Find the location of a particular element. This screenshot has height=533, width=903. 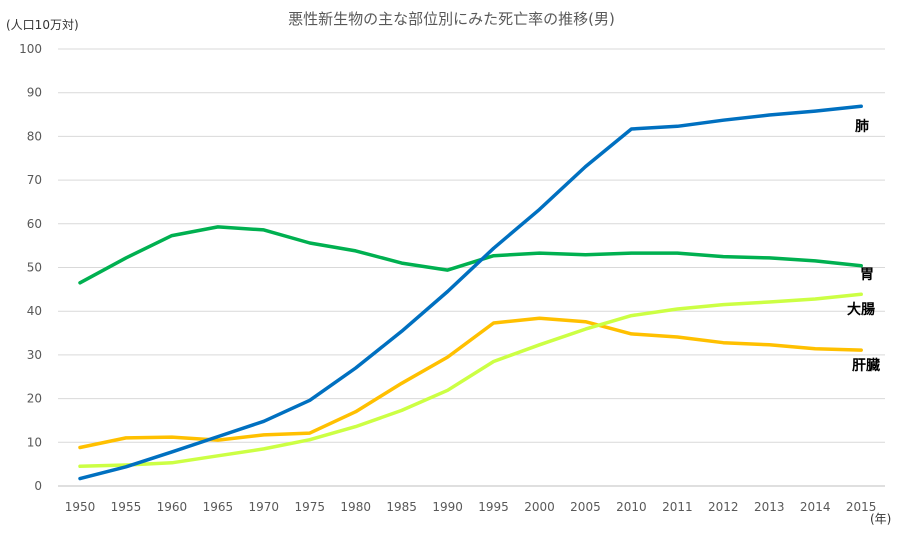

x-tick-label: 1955 is located at coordinates (126, 507).